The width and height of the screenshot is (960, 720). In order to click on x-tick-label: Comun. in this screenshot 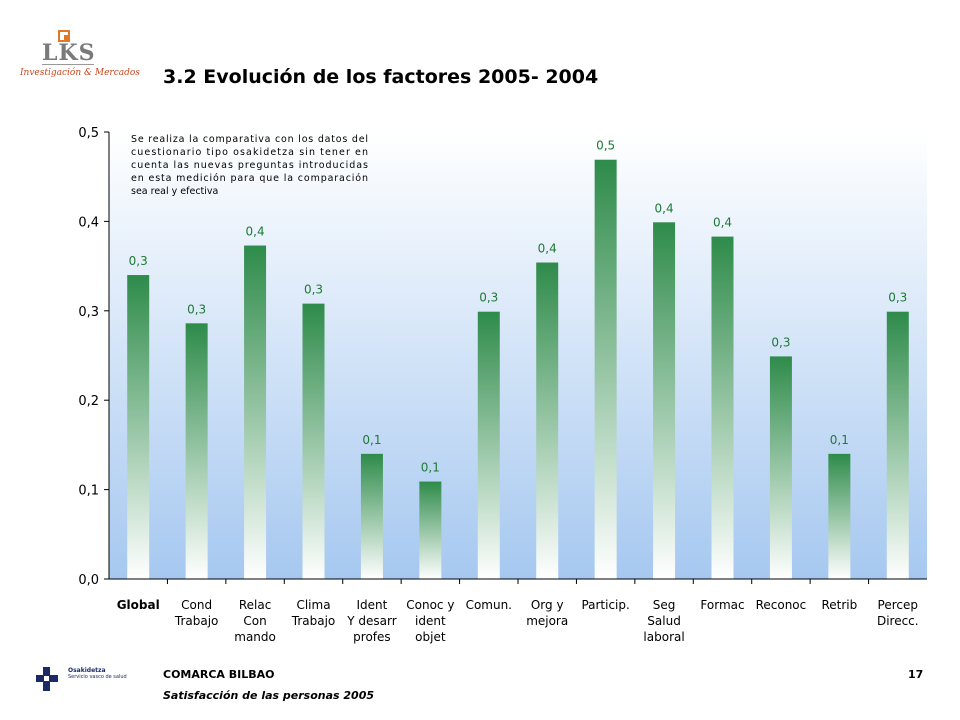, I will do `click(489, 605)`.